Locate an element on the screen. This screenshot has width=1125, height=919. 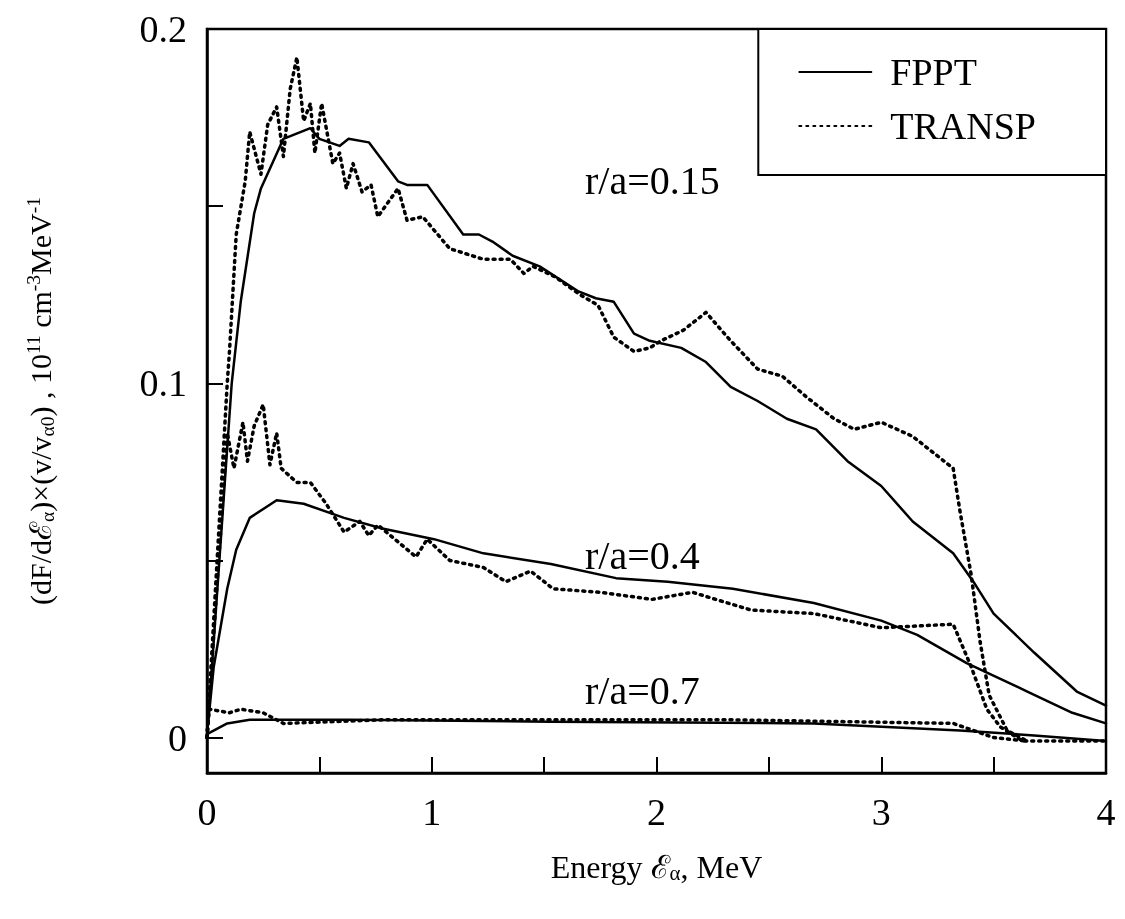
x-tick-label: 2 is located at coordinates (656, 812).